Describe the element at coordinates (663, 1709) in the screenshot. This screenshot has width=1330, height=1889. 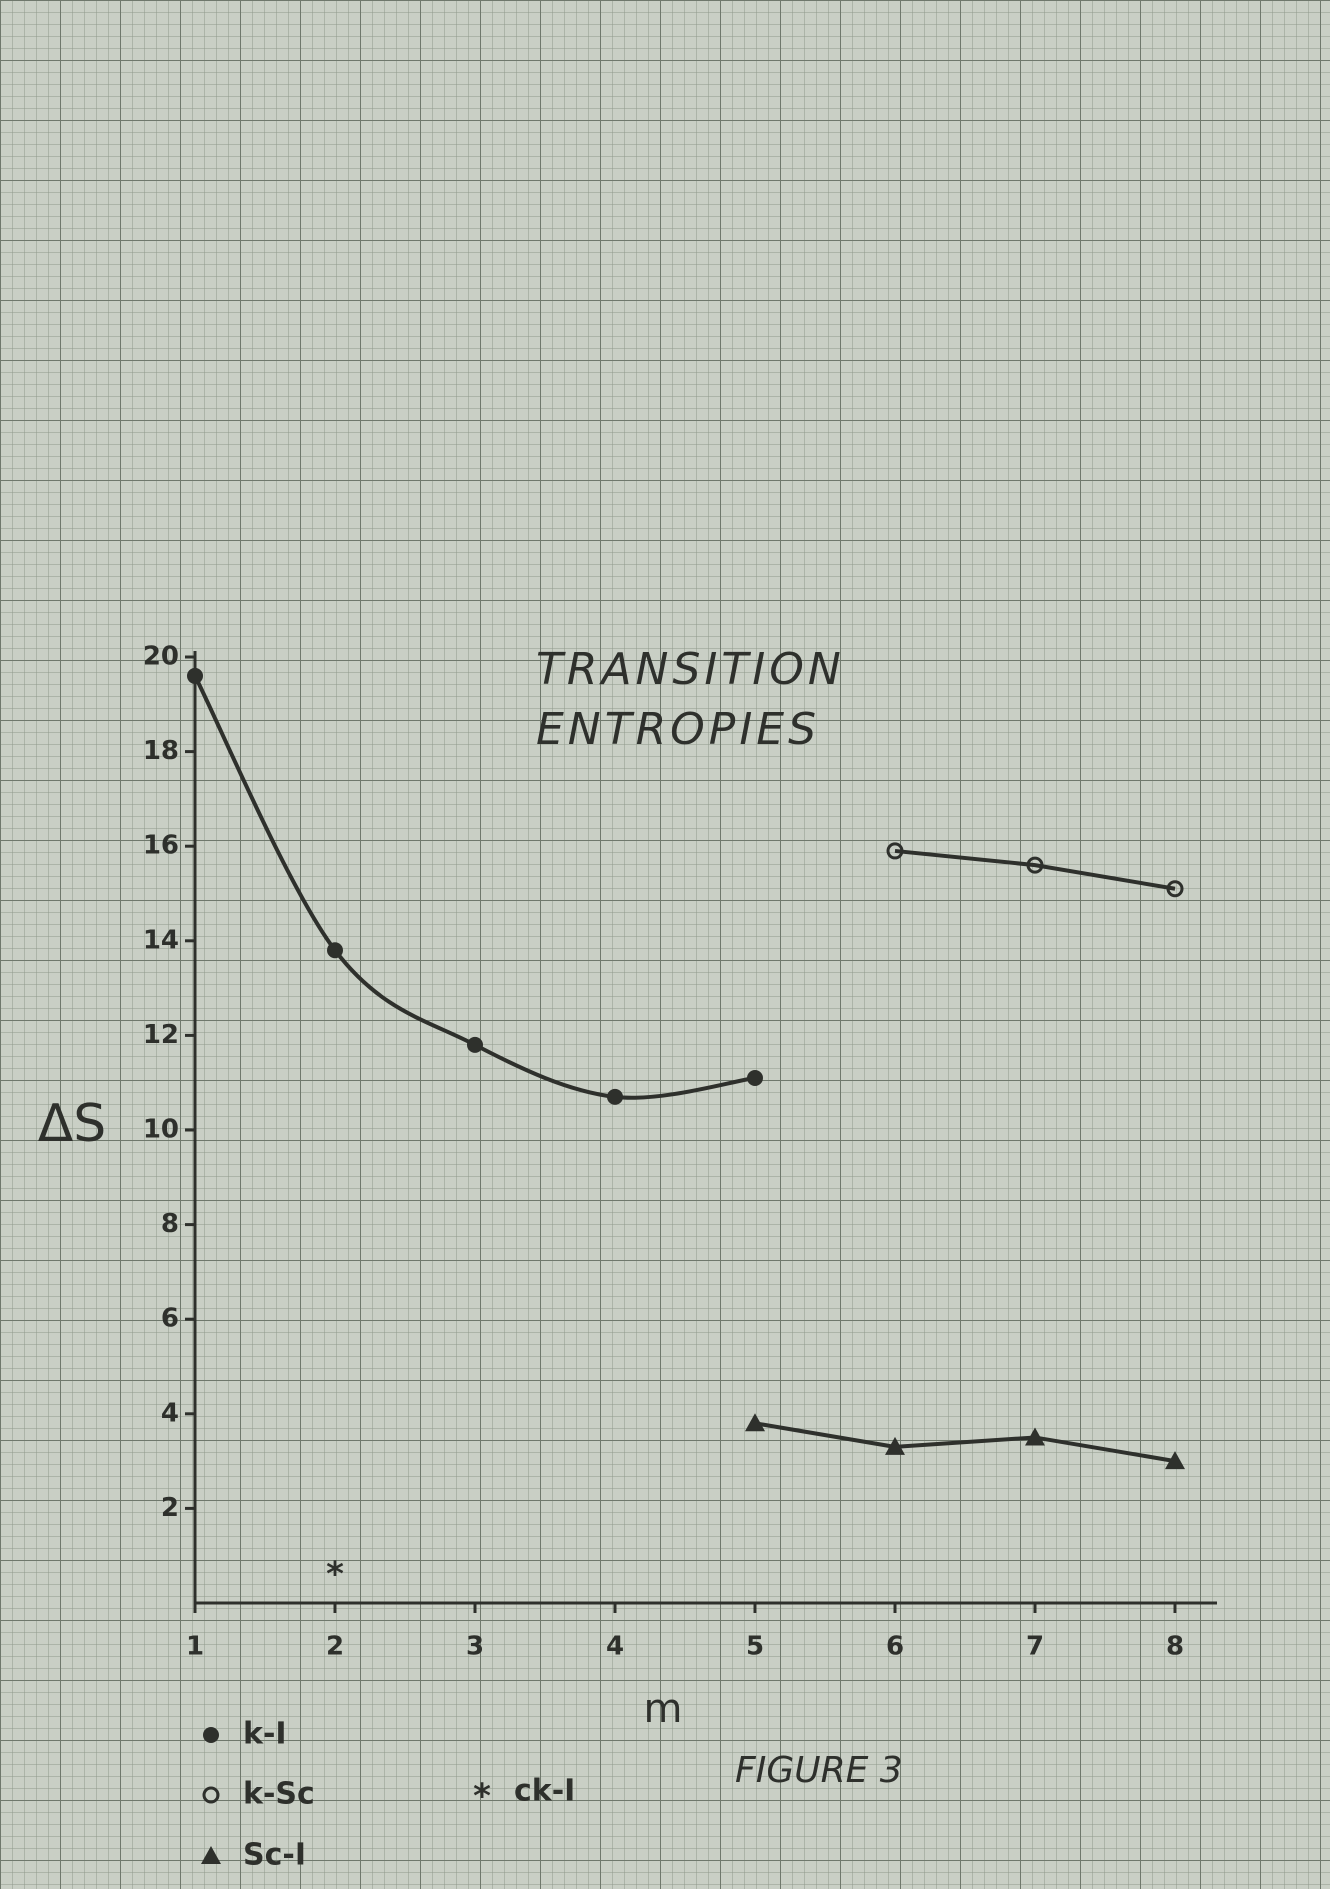
I see `x-axis-label: m` at that location.